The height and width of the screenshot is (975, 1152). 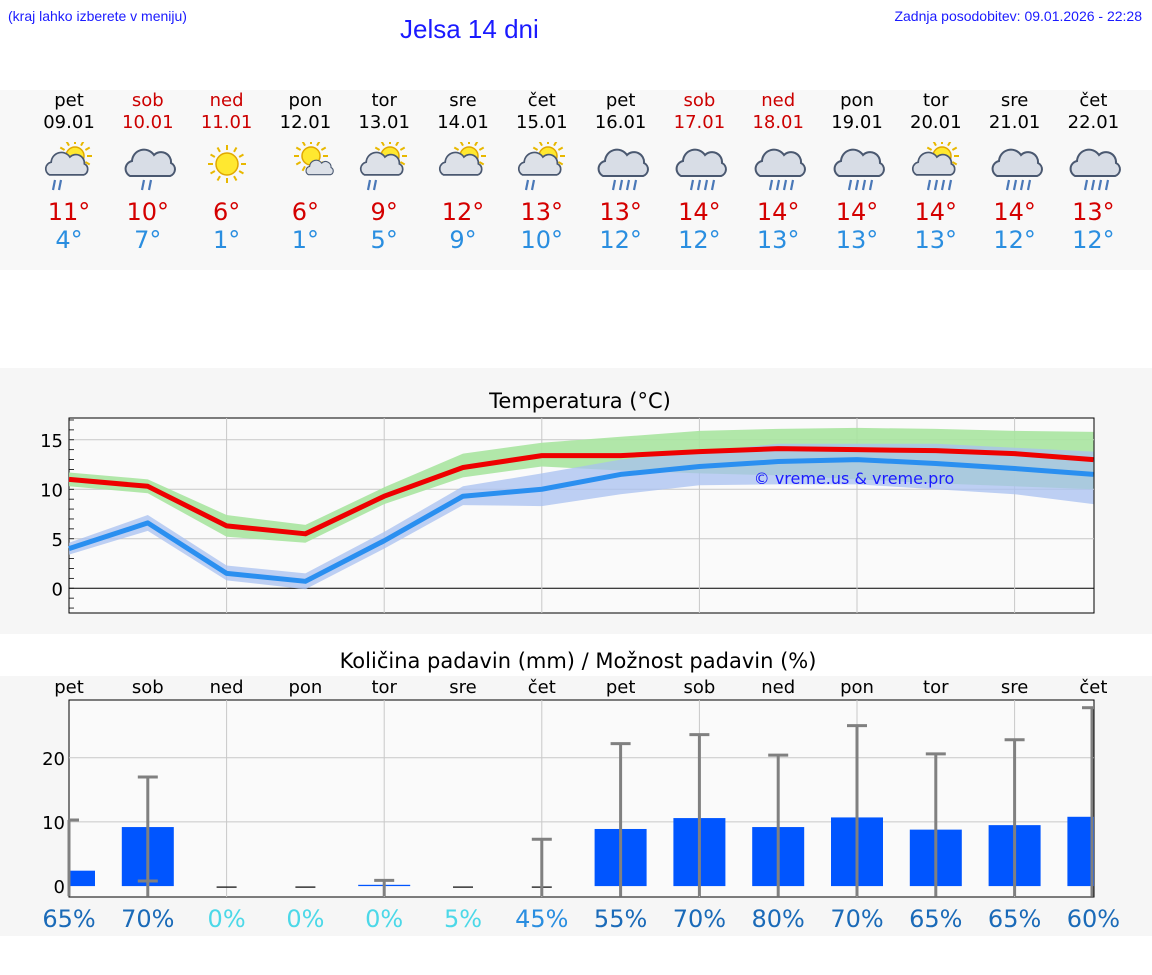 I want to click on sun-cloud-heavy-rain-icon, so click(x=935, y=166).